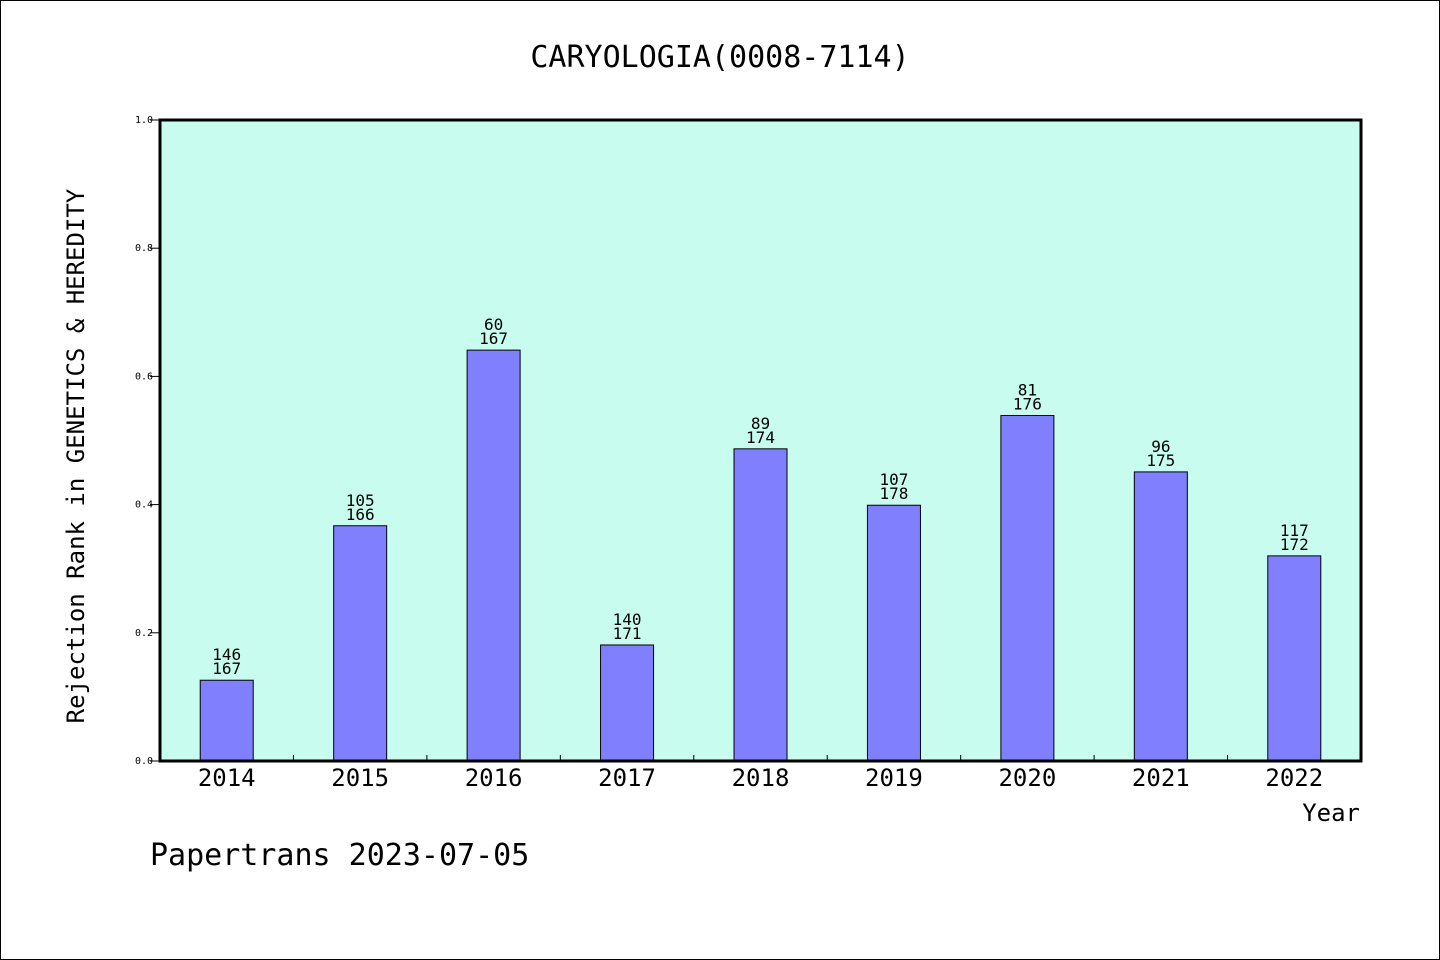 This screenshot has height=960, width=1440. Describe the element at coordinates (144, 505) in the screenshot. I see `y-tick-label: 0.4` at that location.